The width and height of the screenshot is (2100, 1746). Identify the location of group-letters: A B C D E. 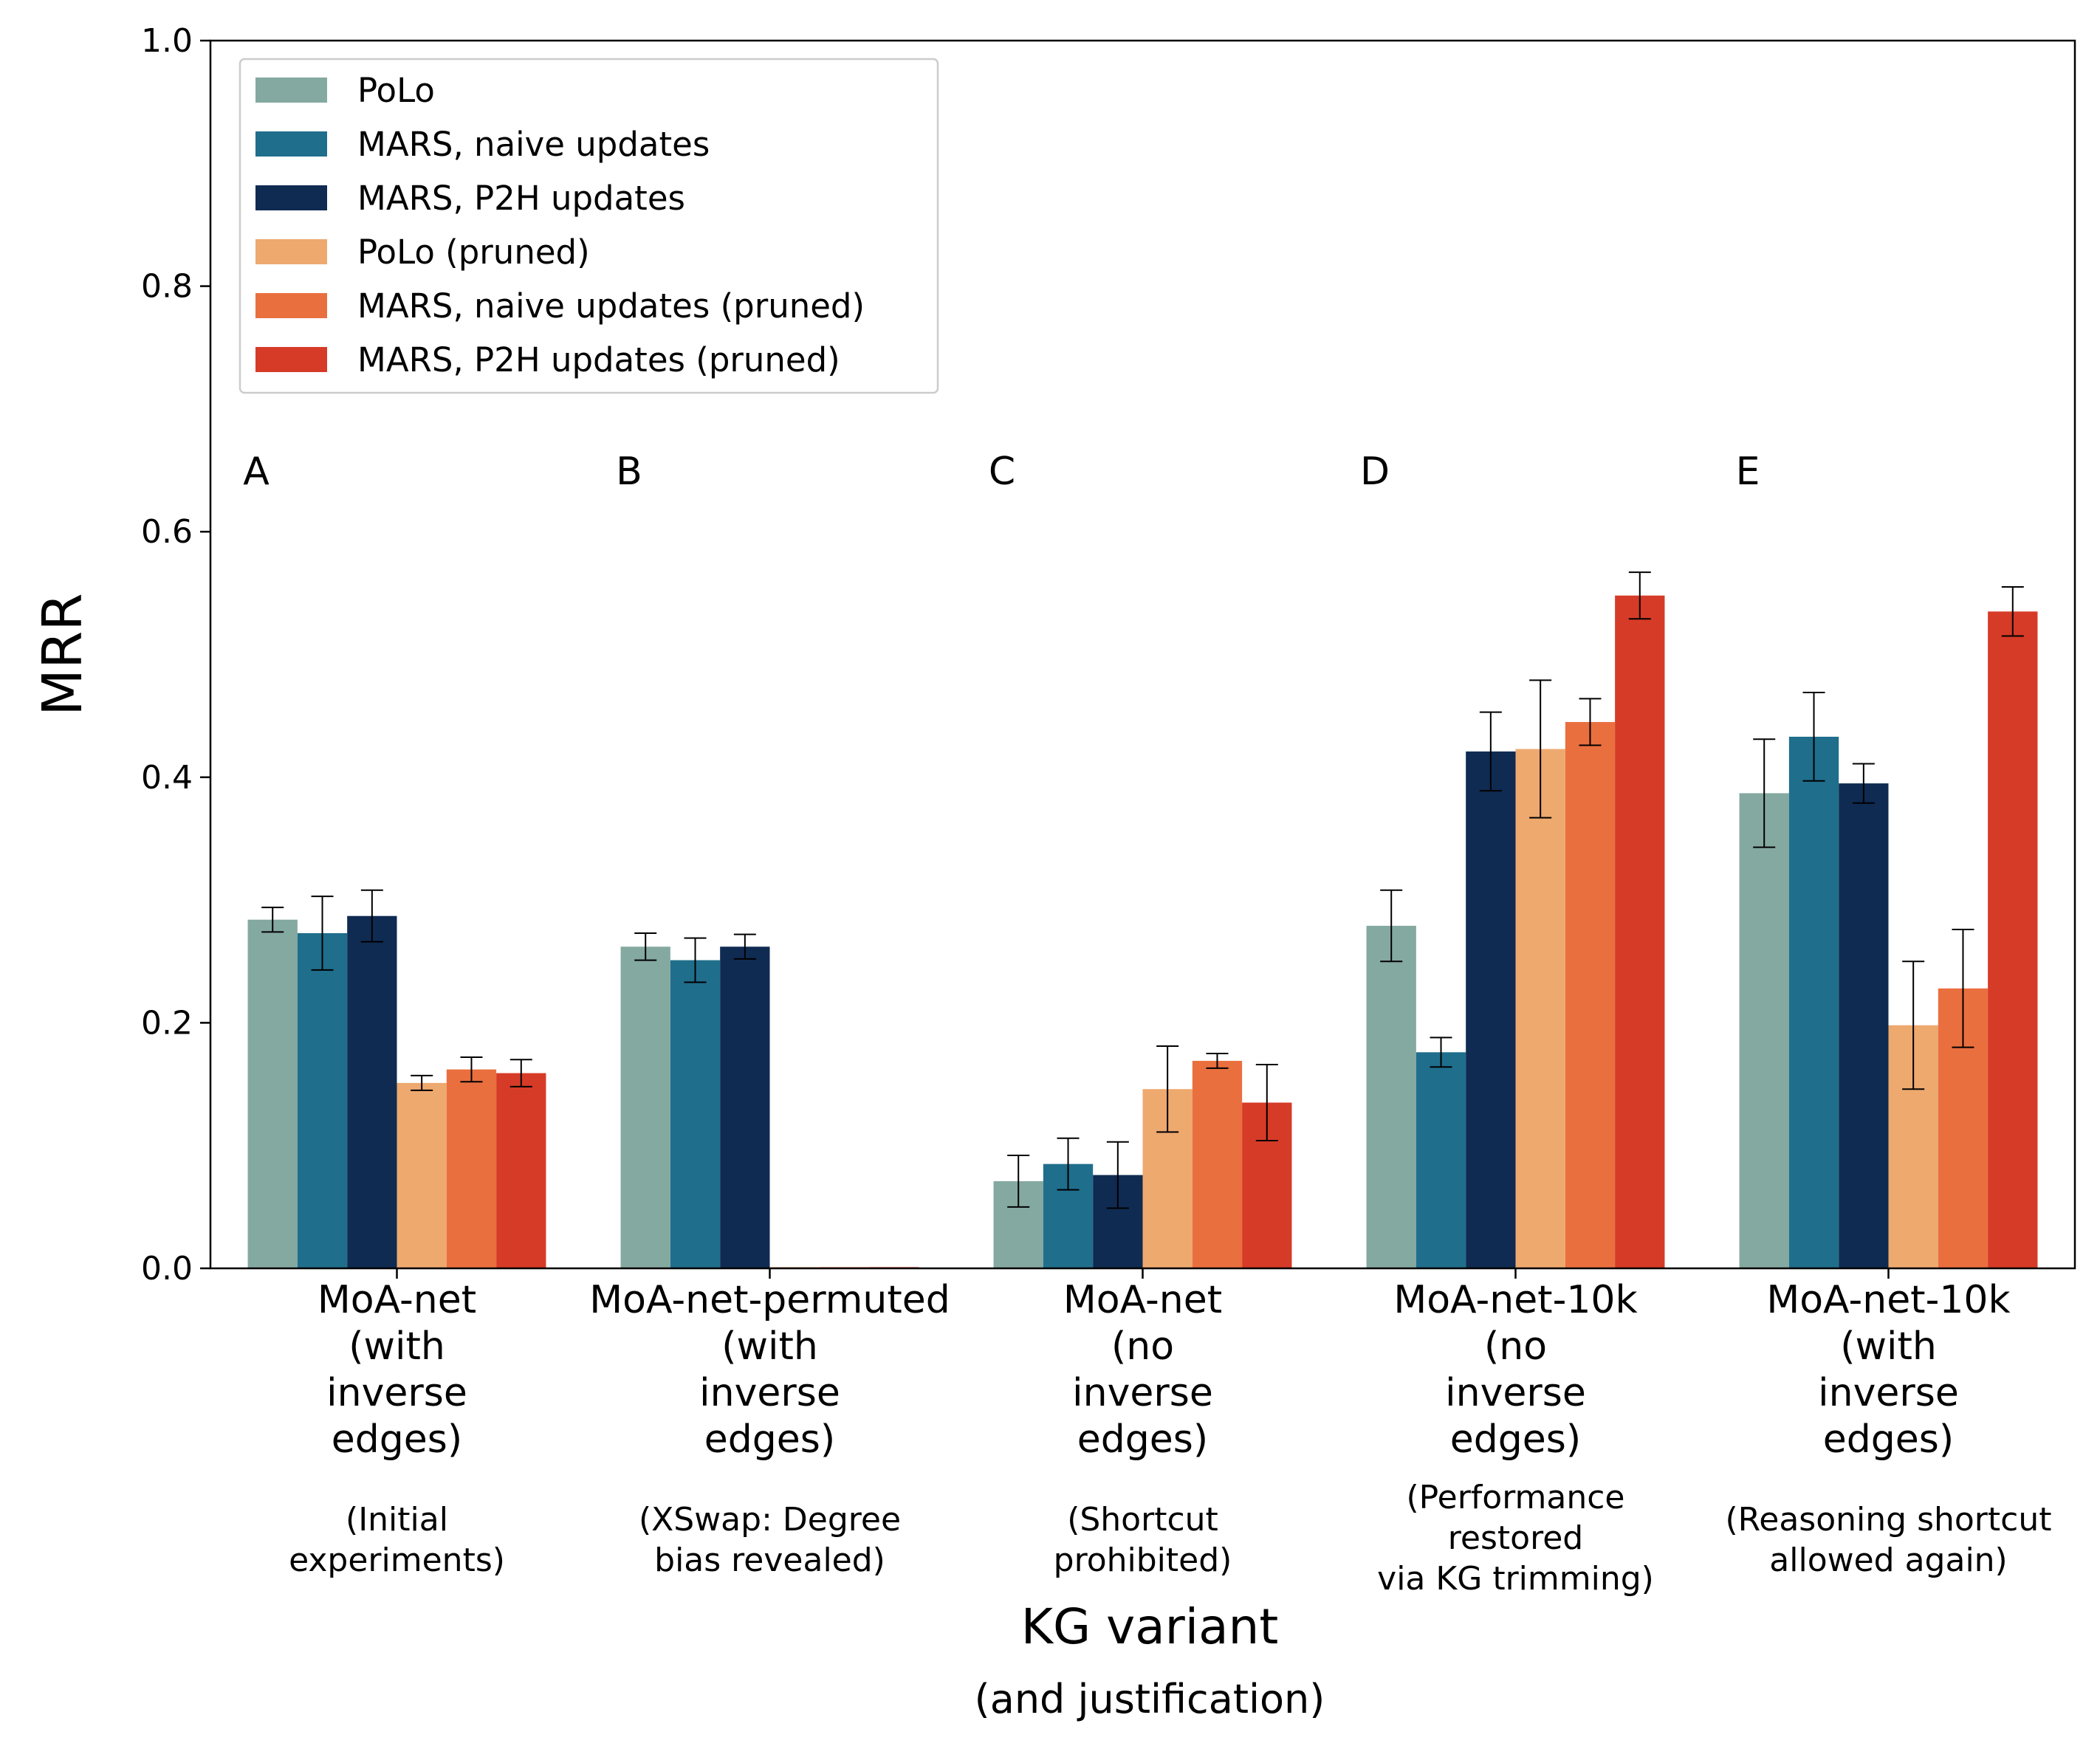
(1001, 472).